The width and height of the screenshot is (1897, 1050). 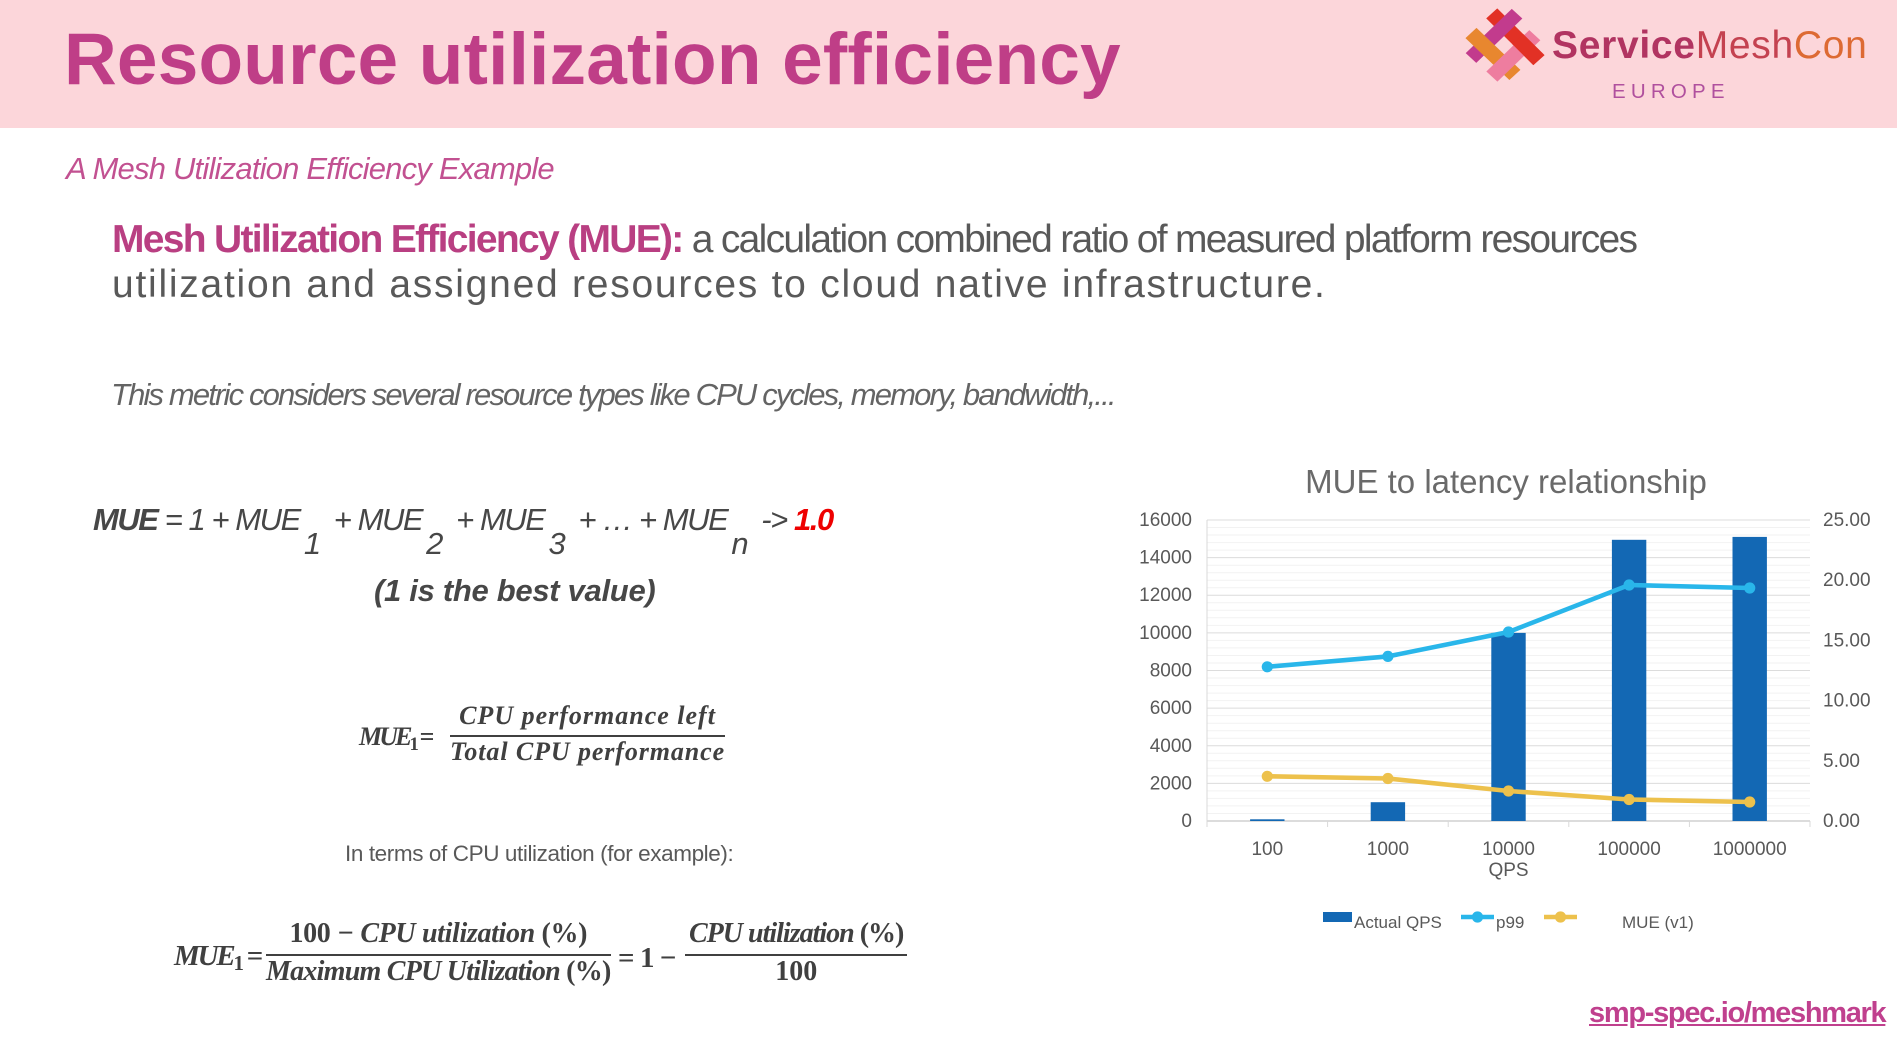 I want to click on svg-text: 0, so click(x=1186, y=821).